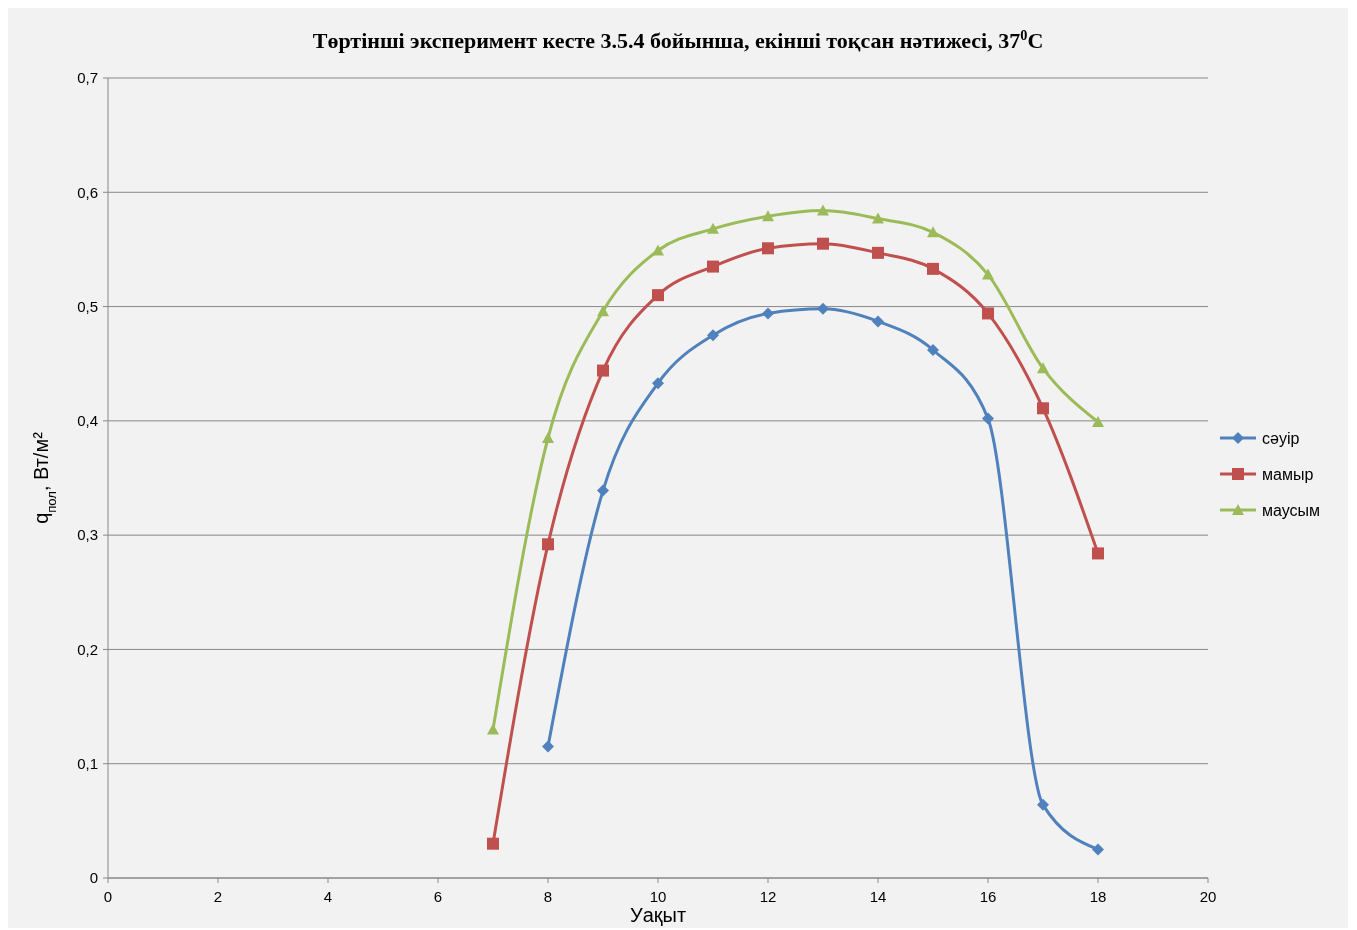 The width and height of the screenshot is (1357, 930). Describe the element at coordinates (93, 878) in the screenshot. I see `y-tick-label: 0` at that location.